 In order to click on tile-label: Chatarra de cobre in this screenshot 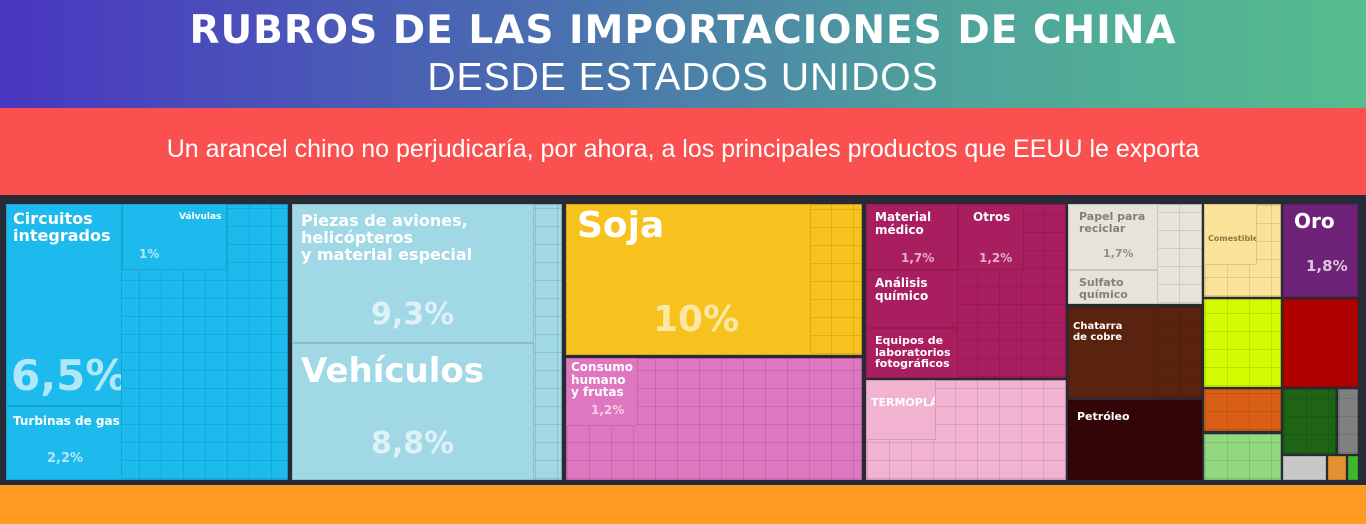, I will do `click(1098, 332)`.